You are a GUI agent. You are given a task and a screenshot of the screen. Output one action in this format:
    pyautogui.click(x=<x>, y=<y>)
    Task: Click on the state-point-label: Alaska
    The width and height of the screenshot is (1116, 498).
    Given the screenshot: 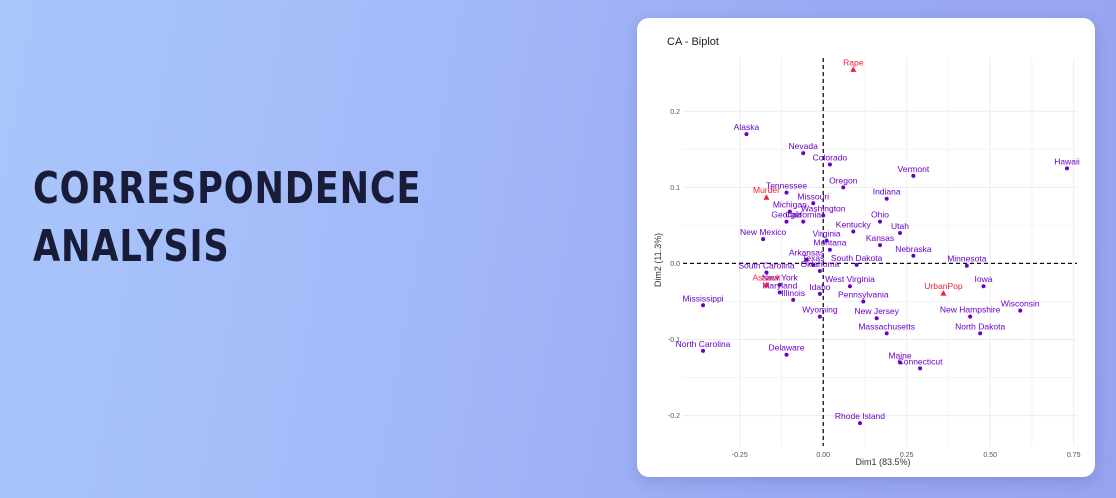 What is the action you would take?
    pyautogui.click(x=747, y=127)
    